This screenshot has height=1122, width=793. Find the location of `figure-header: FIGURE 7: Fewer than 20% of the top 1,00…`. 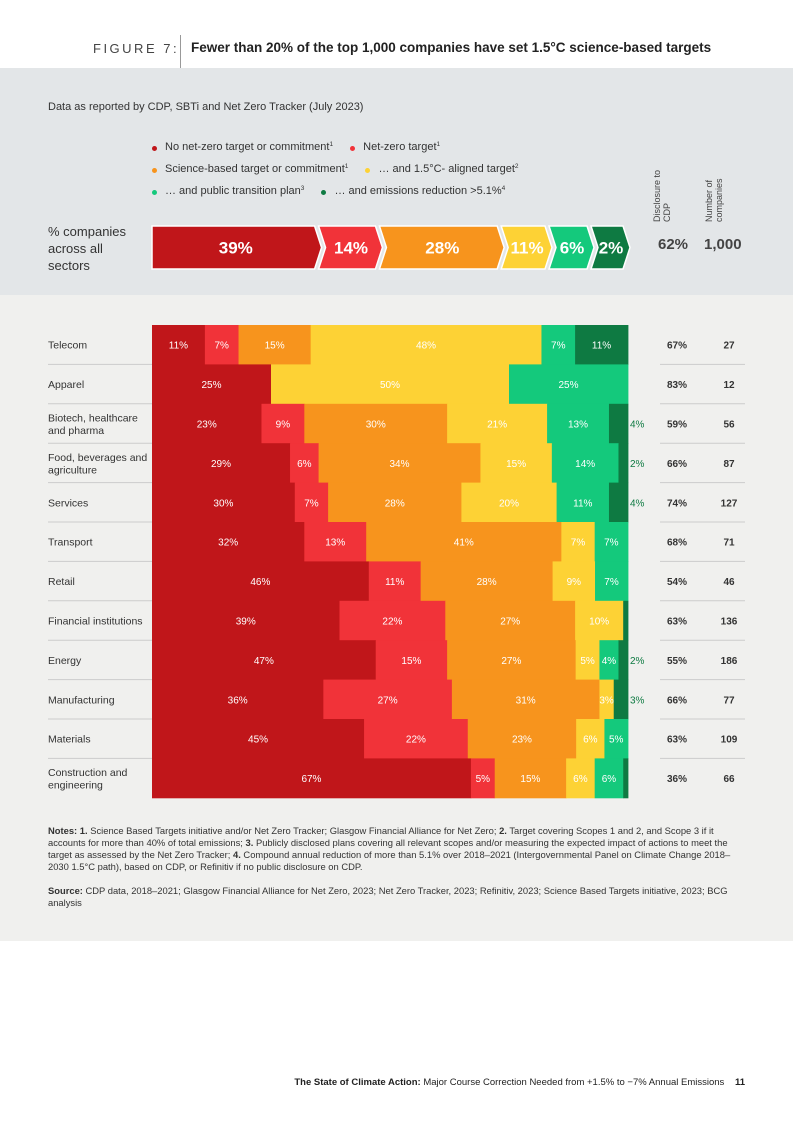

figure-header: FIGURE 7: Fewer than 20% of the top 1,00… is located at coordinates (396, 34).